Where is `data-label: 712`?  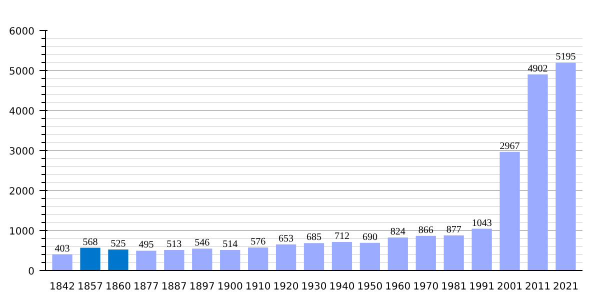
data-label: 712 is located at coordinates (342, 236).